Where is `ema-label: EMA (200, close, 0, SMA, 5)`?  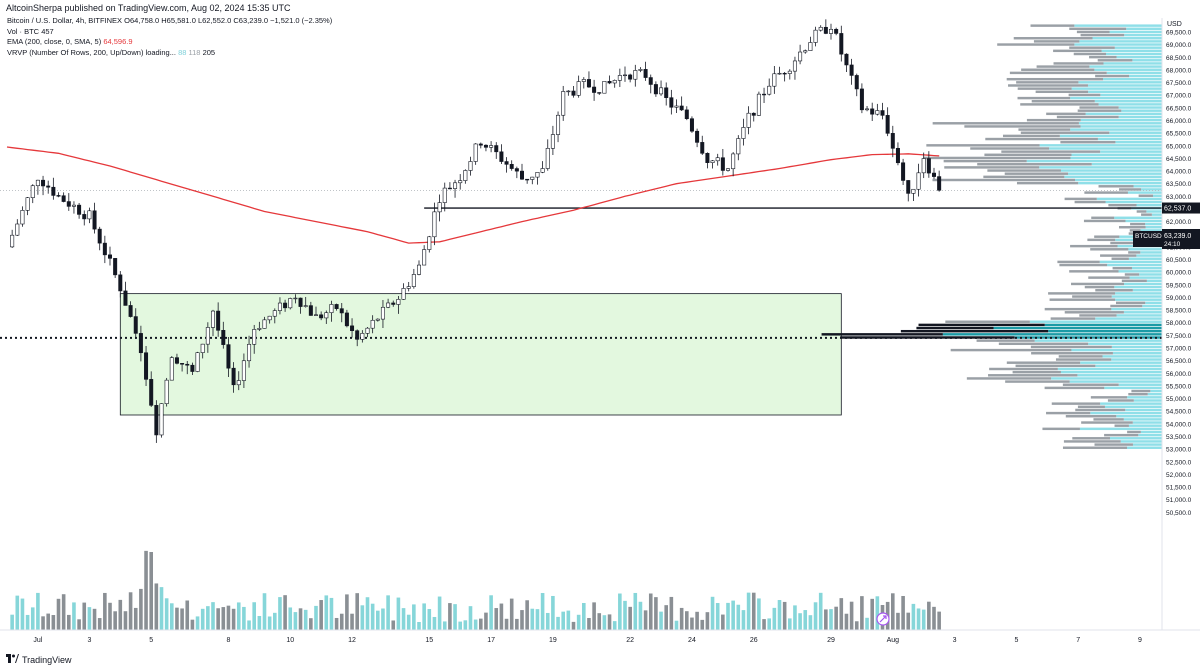 ema-label: EMA (200, close, 0, SMA, 5) is located at coordinates (54, 42).